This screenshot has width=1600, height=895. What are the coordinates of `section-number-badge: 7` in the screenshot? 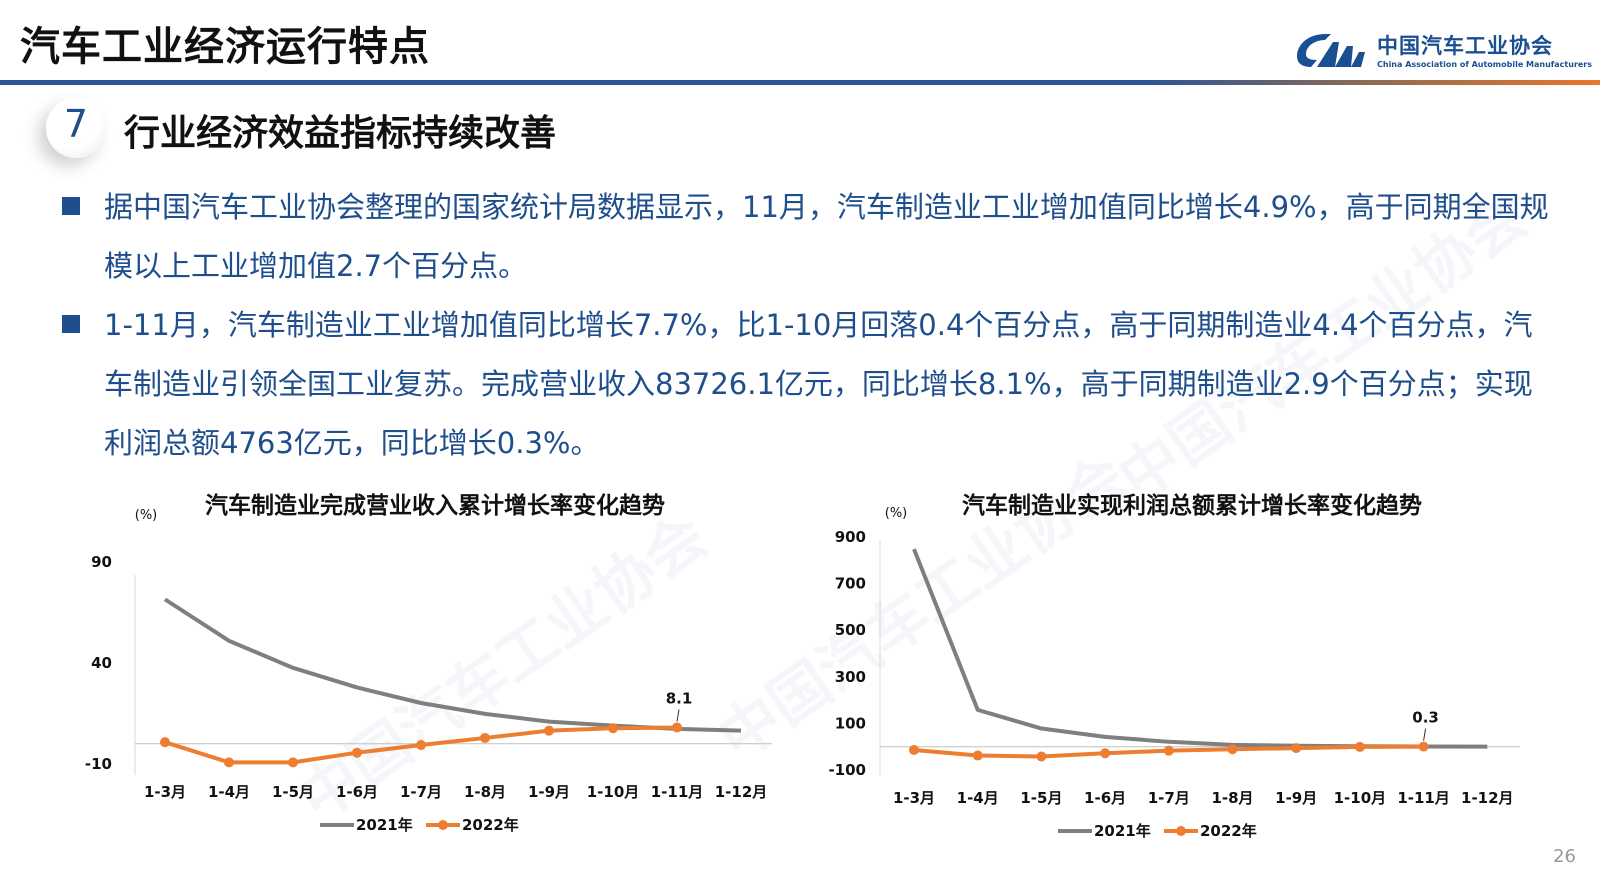 It's located at (76, 128).